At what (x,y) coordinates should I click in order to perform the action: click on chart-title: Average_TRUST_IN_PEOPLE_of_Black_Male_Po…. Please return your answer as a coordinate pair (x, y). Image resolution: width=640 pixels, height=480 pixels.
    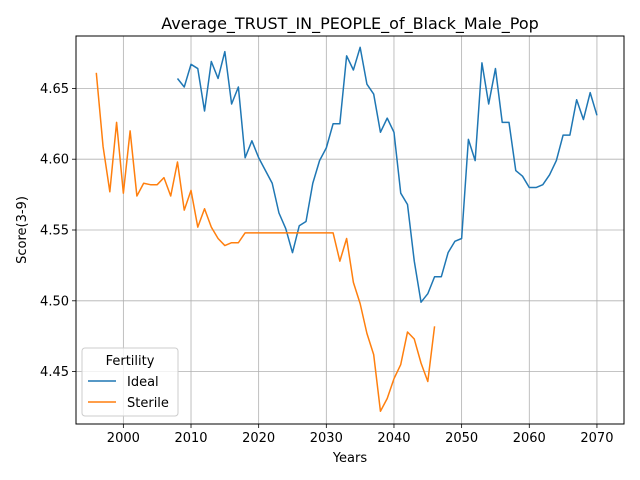
    Looking at the image, I should click on (350, 24).